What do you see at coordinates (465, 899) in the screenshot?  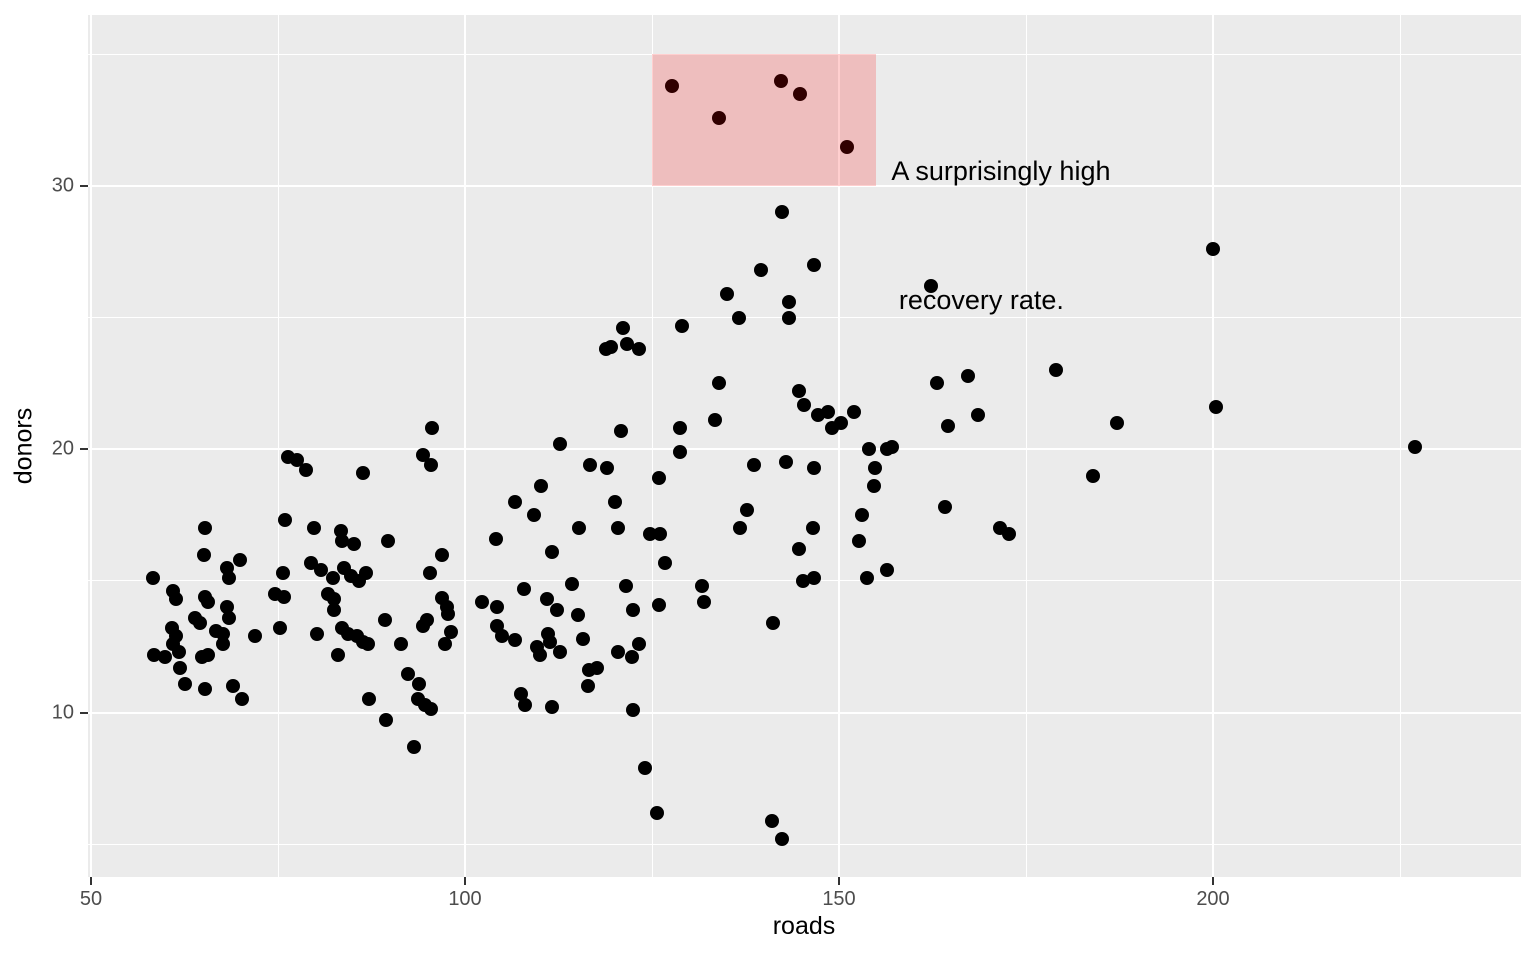 I see `x-axis-tick-label: 100` at bounding box center [465, 899].